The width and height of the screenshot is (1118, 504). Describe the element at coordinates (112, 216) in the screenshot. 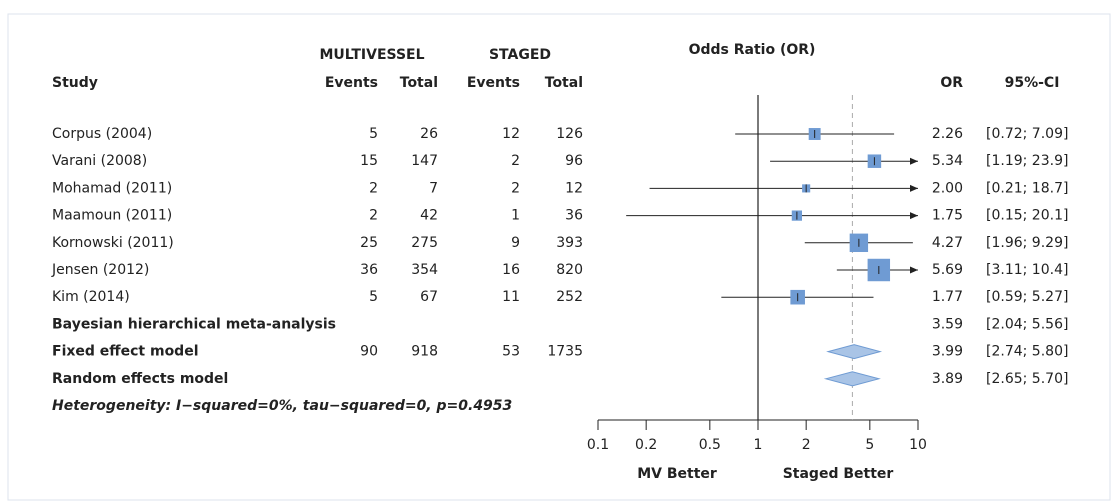

I see `study-name: Maamoun (2011)` at that location.